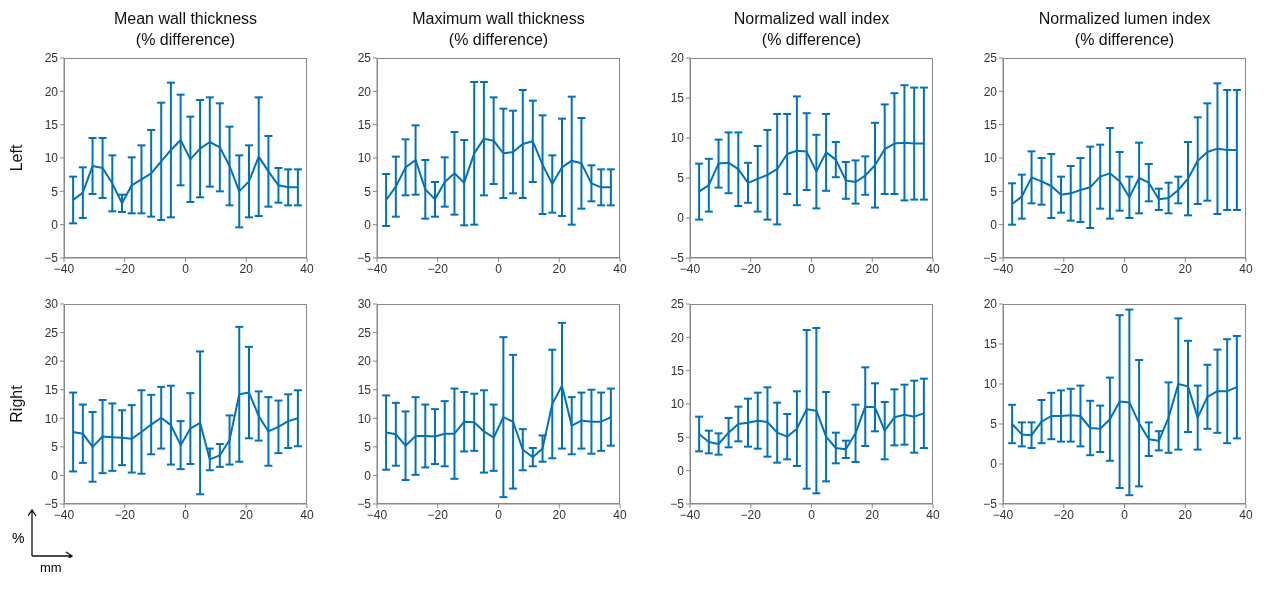  What do you see at coordinates (17, 158) in the screenshot?
I see `y-axis-title: Left` at bounding box center [17, 158].